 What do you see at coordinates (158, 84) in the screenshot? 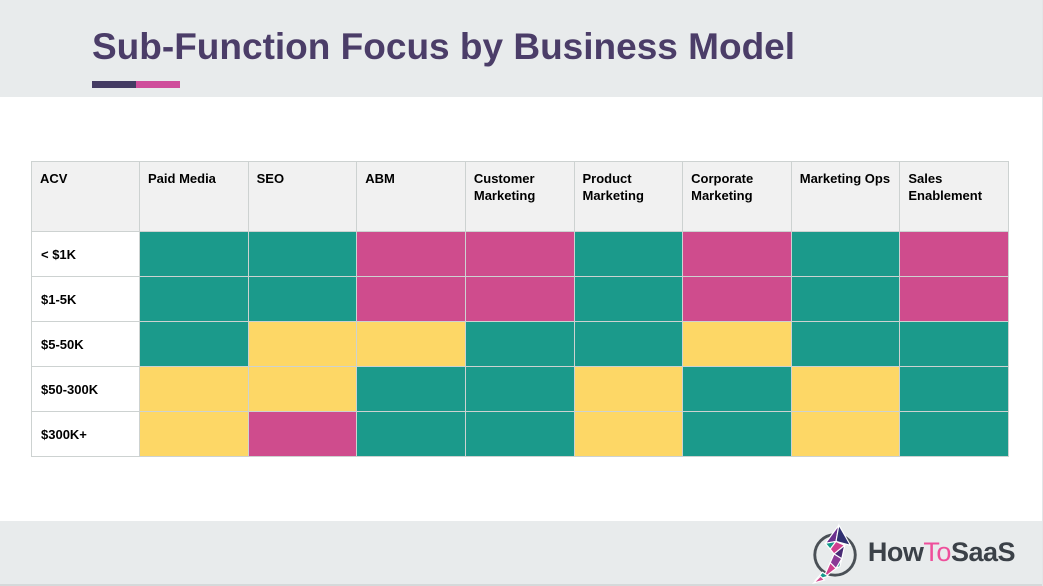
I see `underline-pink-segment` at bounding box center [158, 84].